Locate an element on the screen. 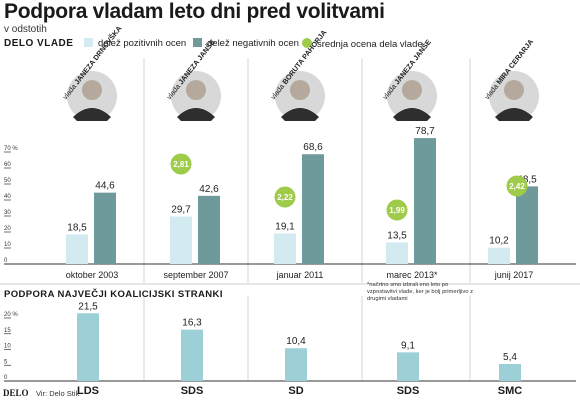 The height and width of the screenshot is (400, 580). legend-item-negative: delež negativnih ocen is located at coordinates (246, 43).